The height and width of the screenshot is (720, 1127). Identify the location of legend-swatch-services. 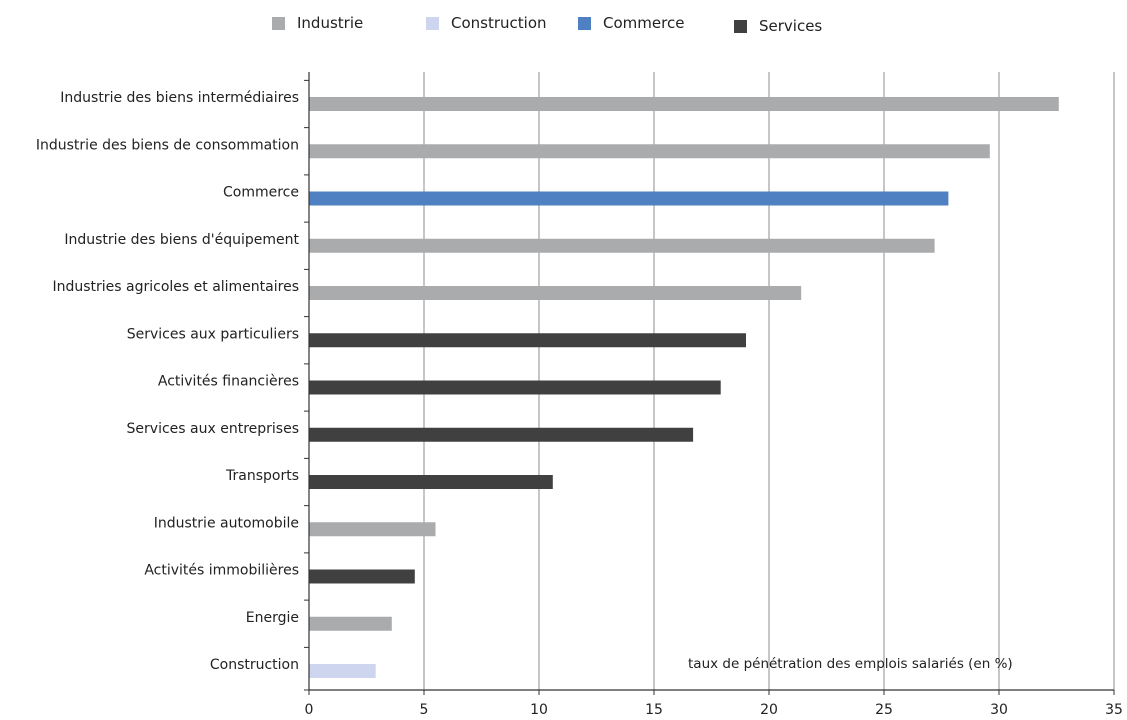
(740, 26).